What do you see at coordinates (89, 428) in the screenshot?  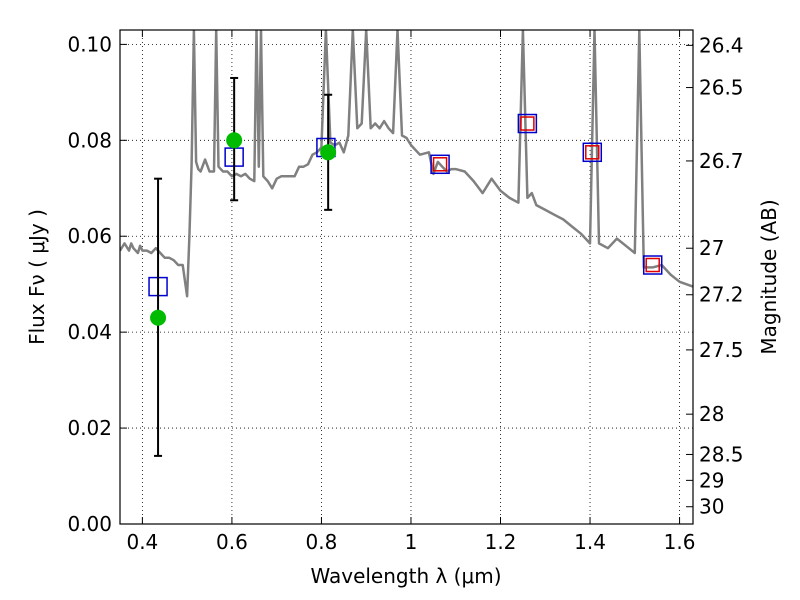 I see `y-tick-label: 0.02` at bounding box center [89, 428].